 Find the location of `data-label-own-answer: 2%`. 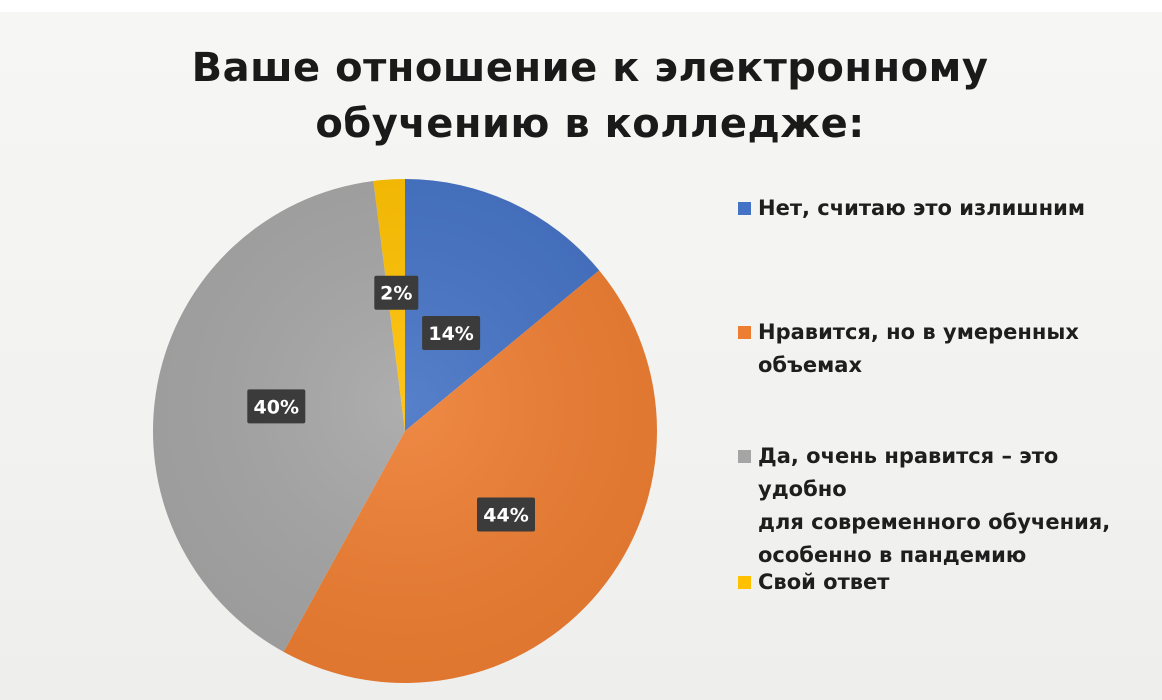

data-label-own-answer: 2% is located at coordinates (396, 292).